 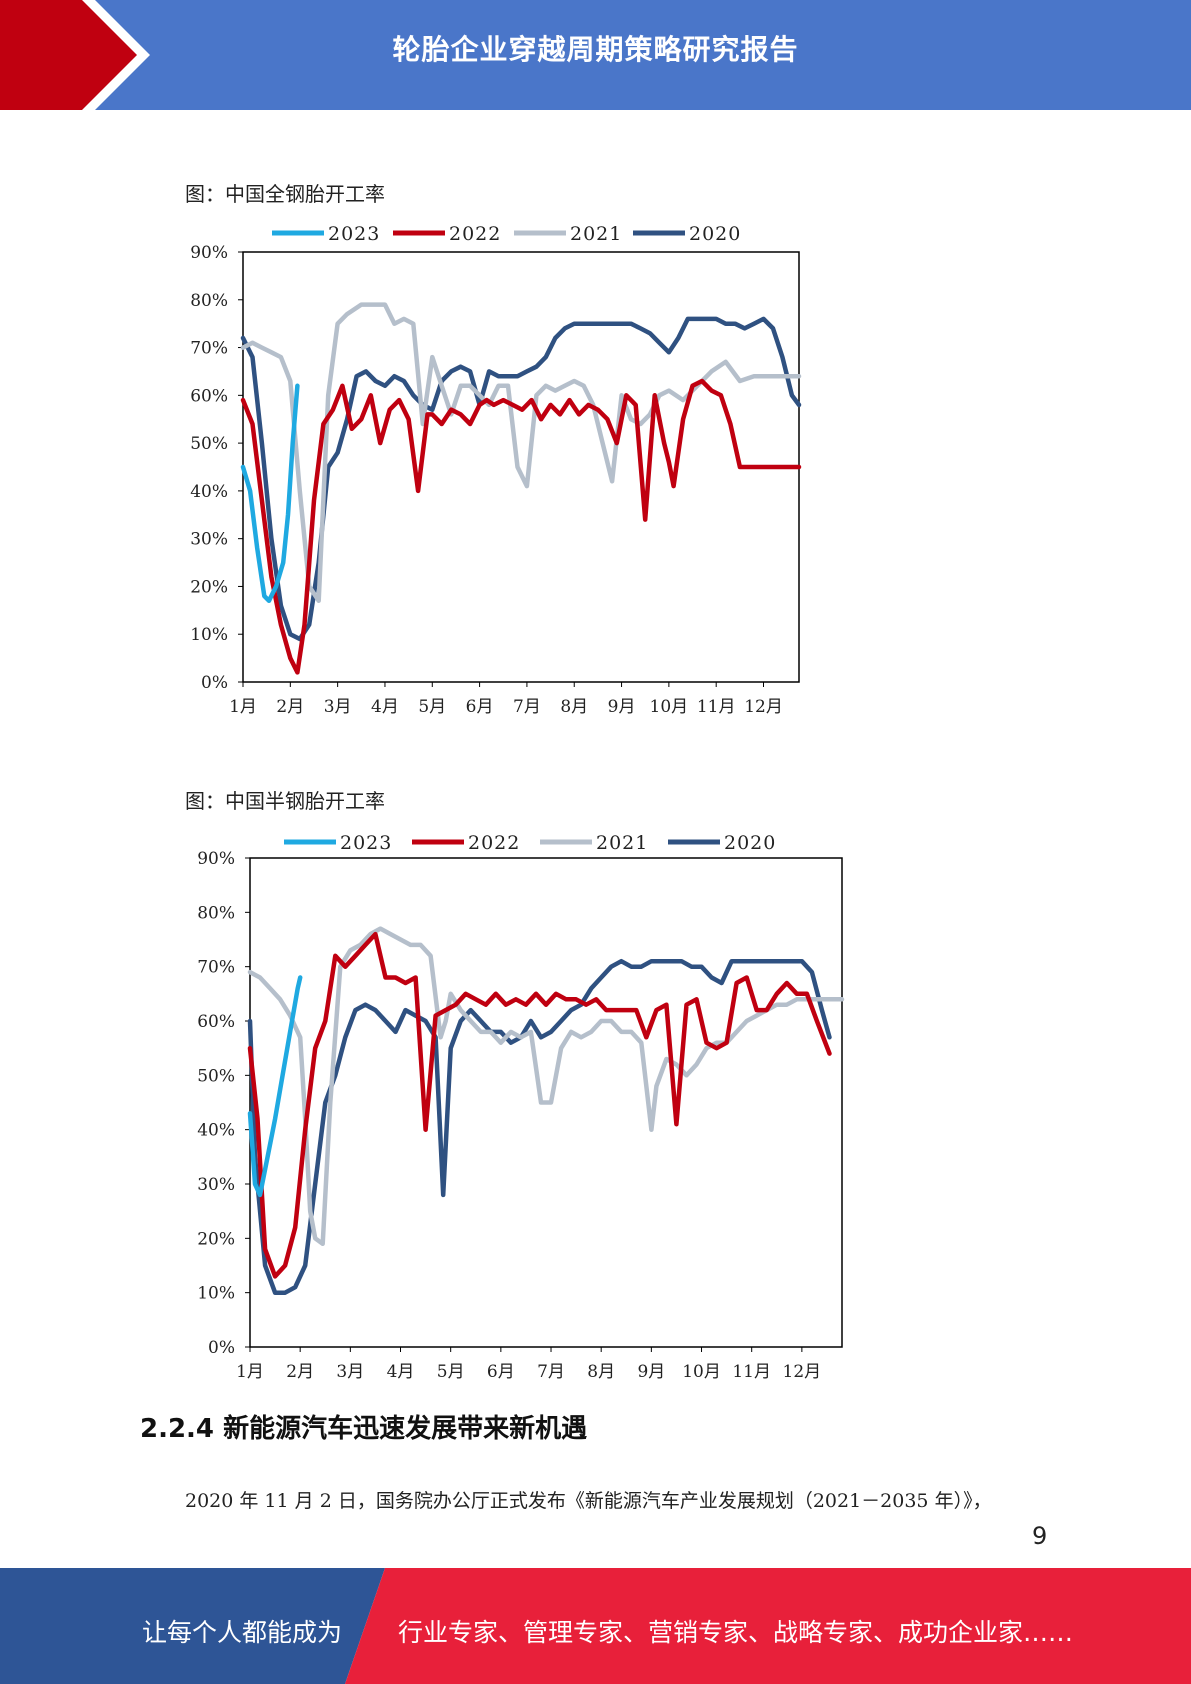 I want to click on page-header: 轮胎企业穿越周期策略研究报告, so click(x=595, y=55).